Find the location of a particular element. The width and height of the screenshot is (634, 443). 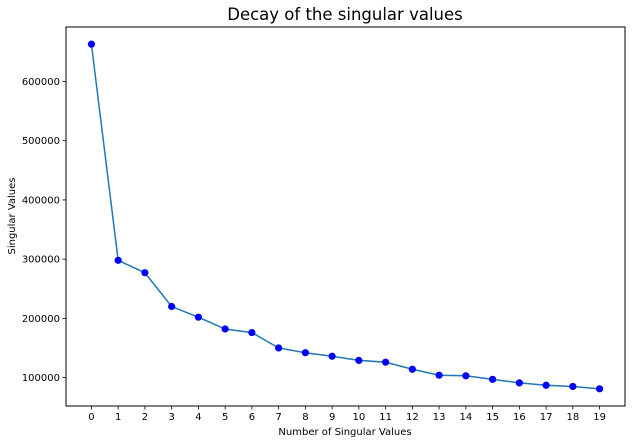

x-tick-label: 12 is located at coordinates (412, 417).